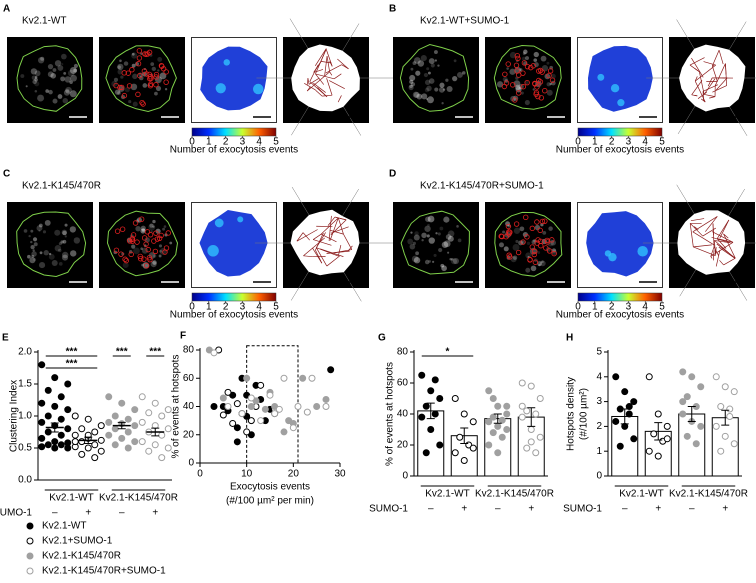 The width and height of the screenshot is (756, 583). I want to click on panel-letter: B, so click(392, 9).